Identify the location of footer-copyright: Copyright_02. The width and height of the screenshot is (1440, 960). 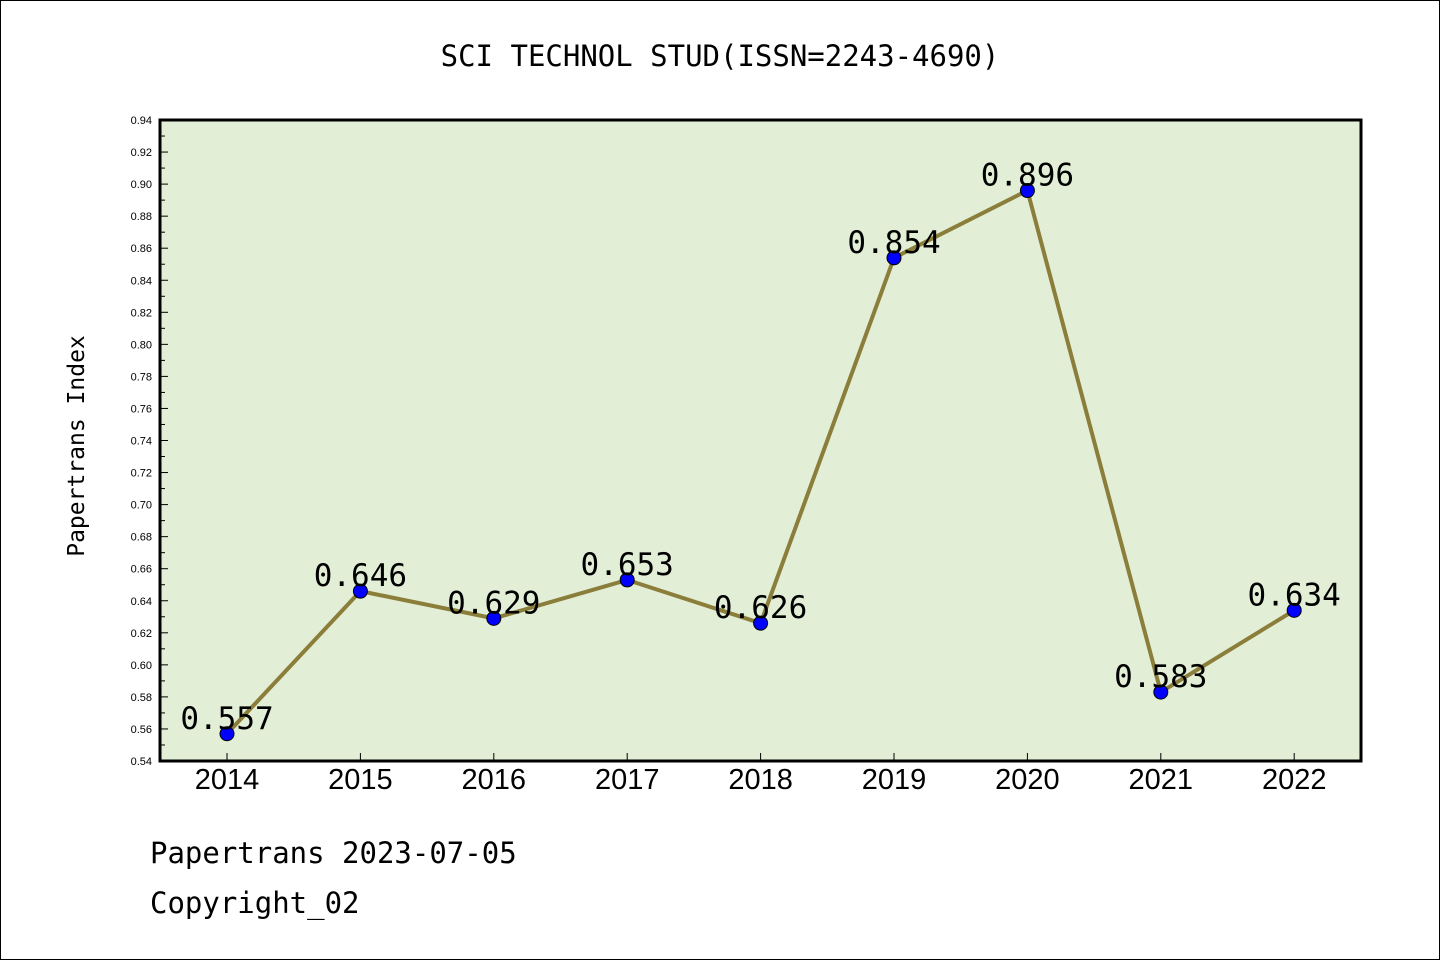
(255, 903).